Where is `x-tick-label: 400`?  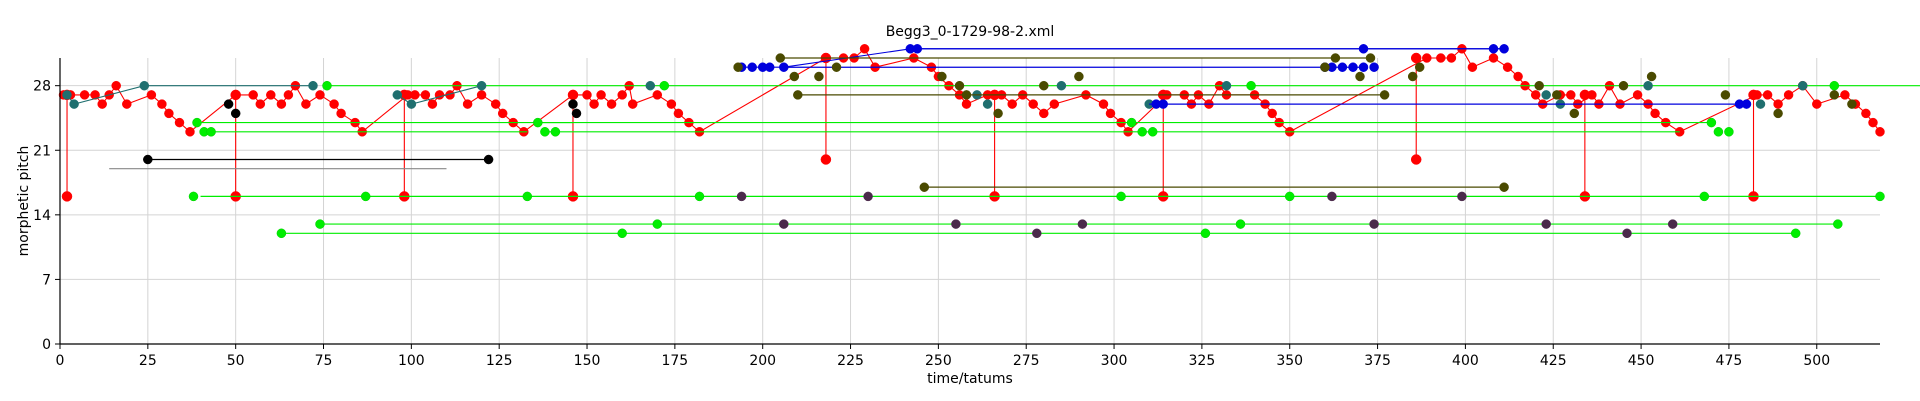
x-tick-label: 400 is located at coordinates (1465, 361).